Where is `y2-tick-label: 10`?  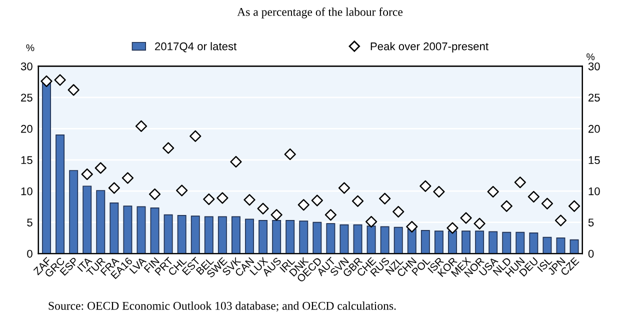 y2-tick-label: 10 is located at coordinates (594, 191).